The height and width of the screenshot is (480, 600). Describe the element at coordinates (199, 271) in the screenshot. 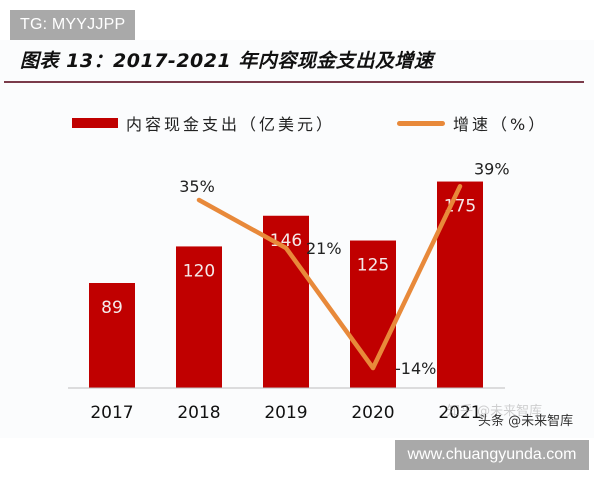

I see `bar-value-label: 120` at that location.